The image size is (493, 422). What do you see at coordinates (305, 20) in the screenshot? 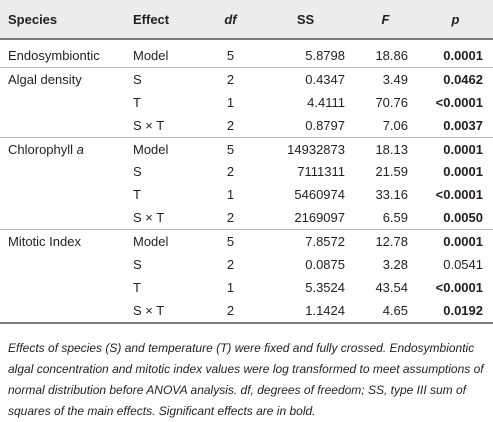
I see `header-ss: SS` at bounding box center [305, 20].